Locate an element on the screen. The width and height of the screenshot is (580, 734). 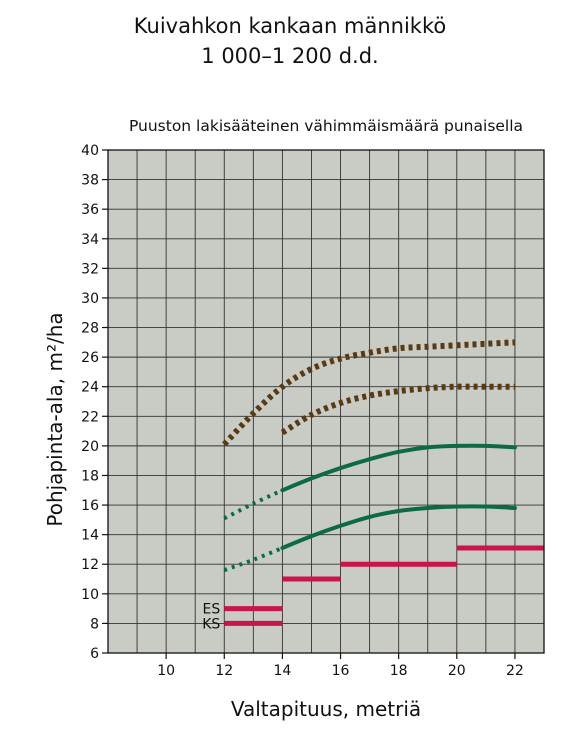
x-tick-label: 16 is located at coordinates (341, 671).